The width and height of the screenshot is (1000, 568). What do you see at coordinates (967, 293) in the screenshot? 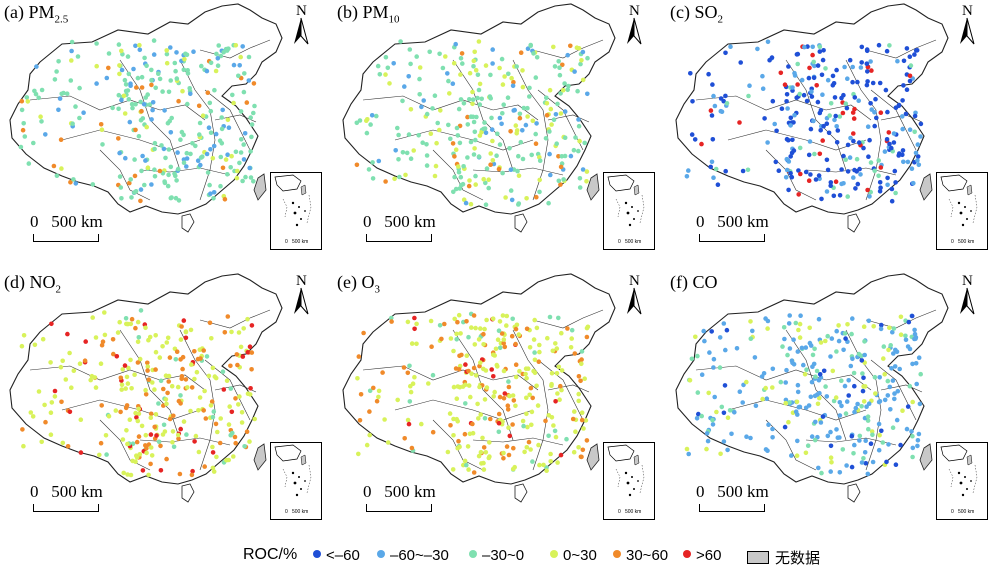
I see `north-arrow-icon: N` at bounding box center [967, 293].